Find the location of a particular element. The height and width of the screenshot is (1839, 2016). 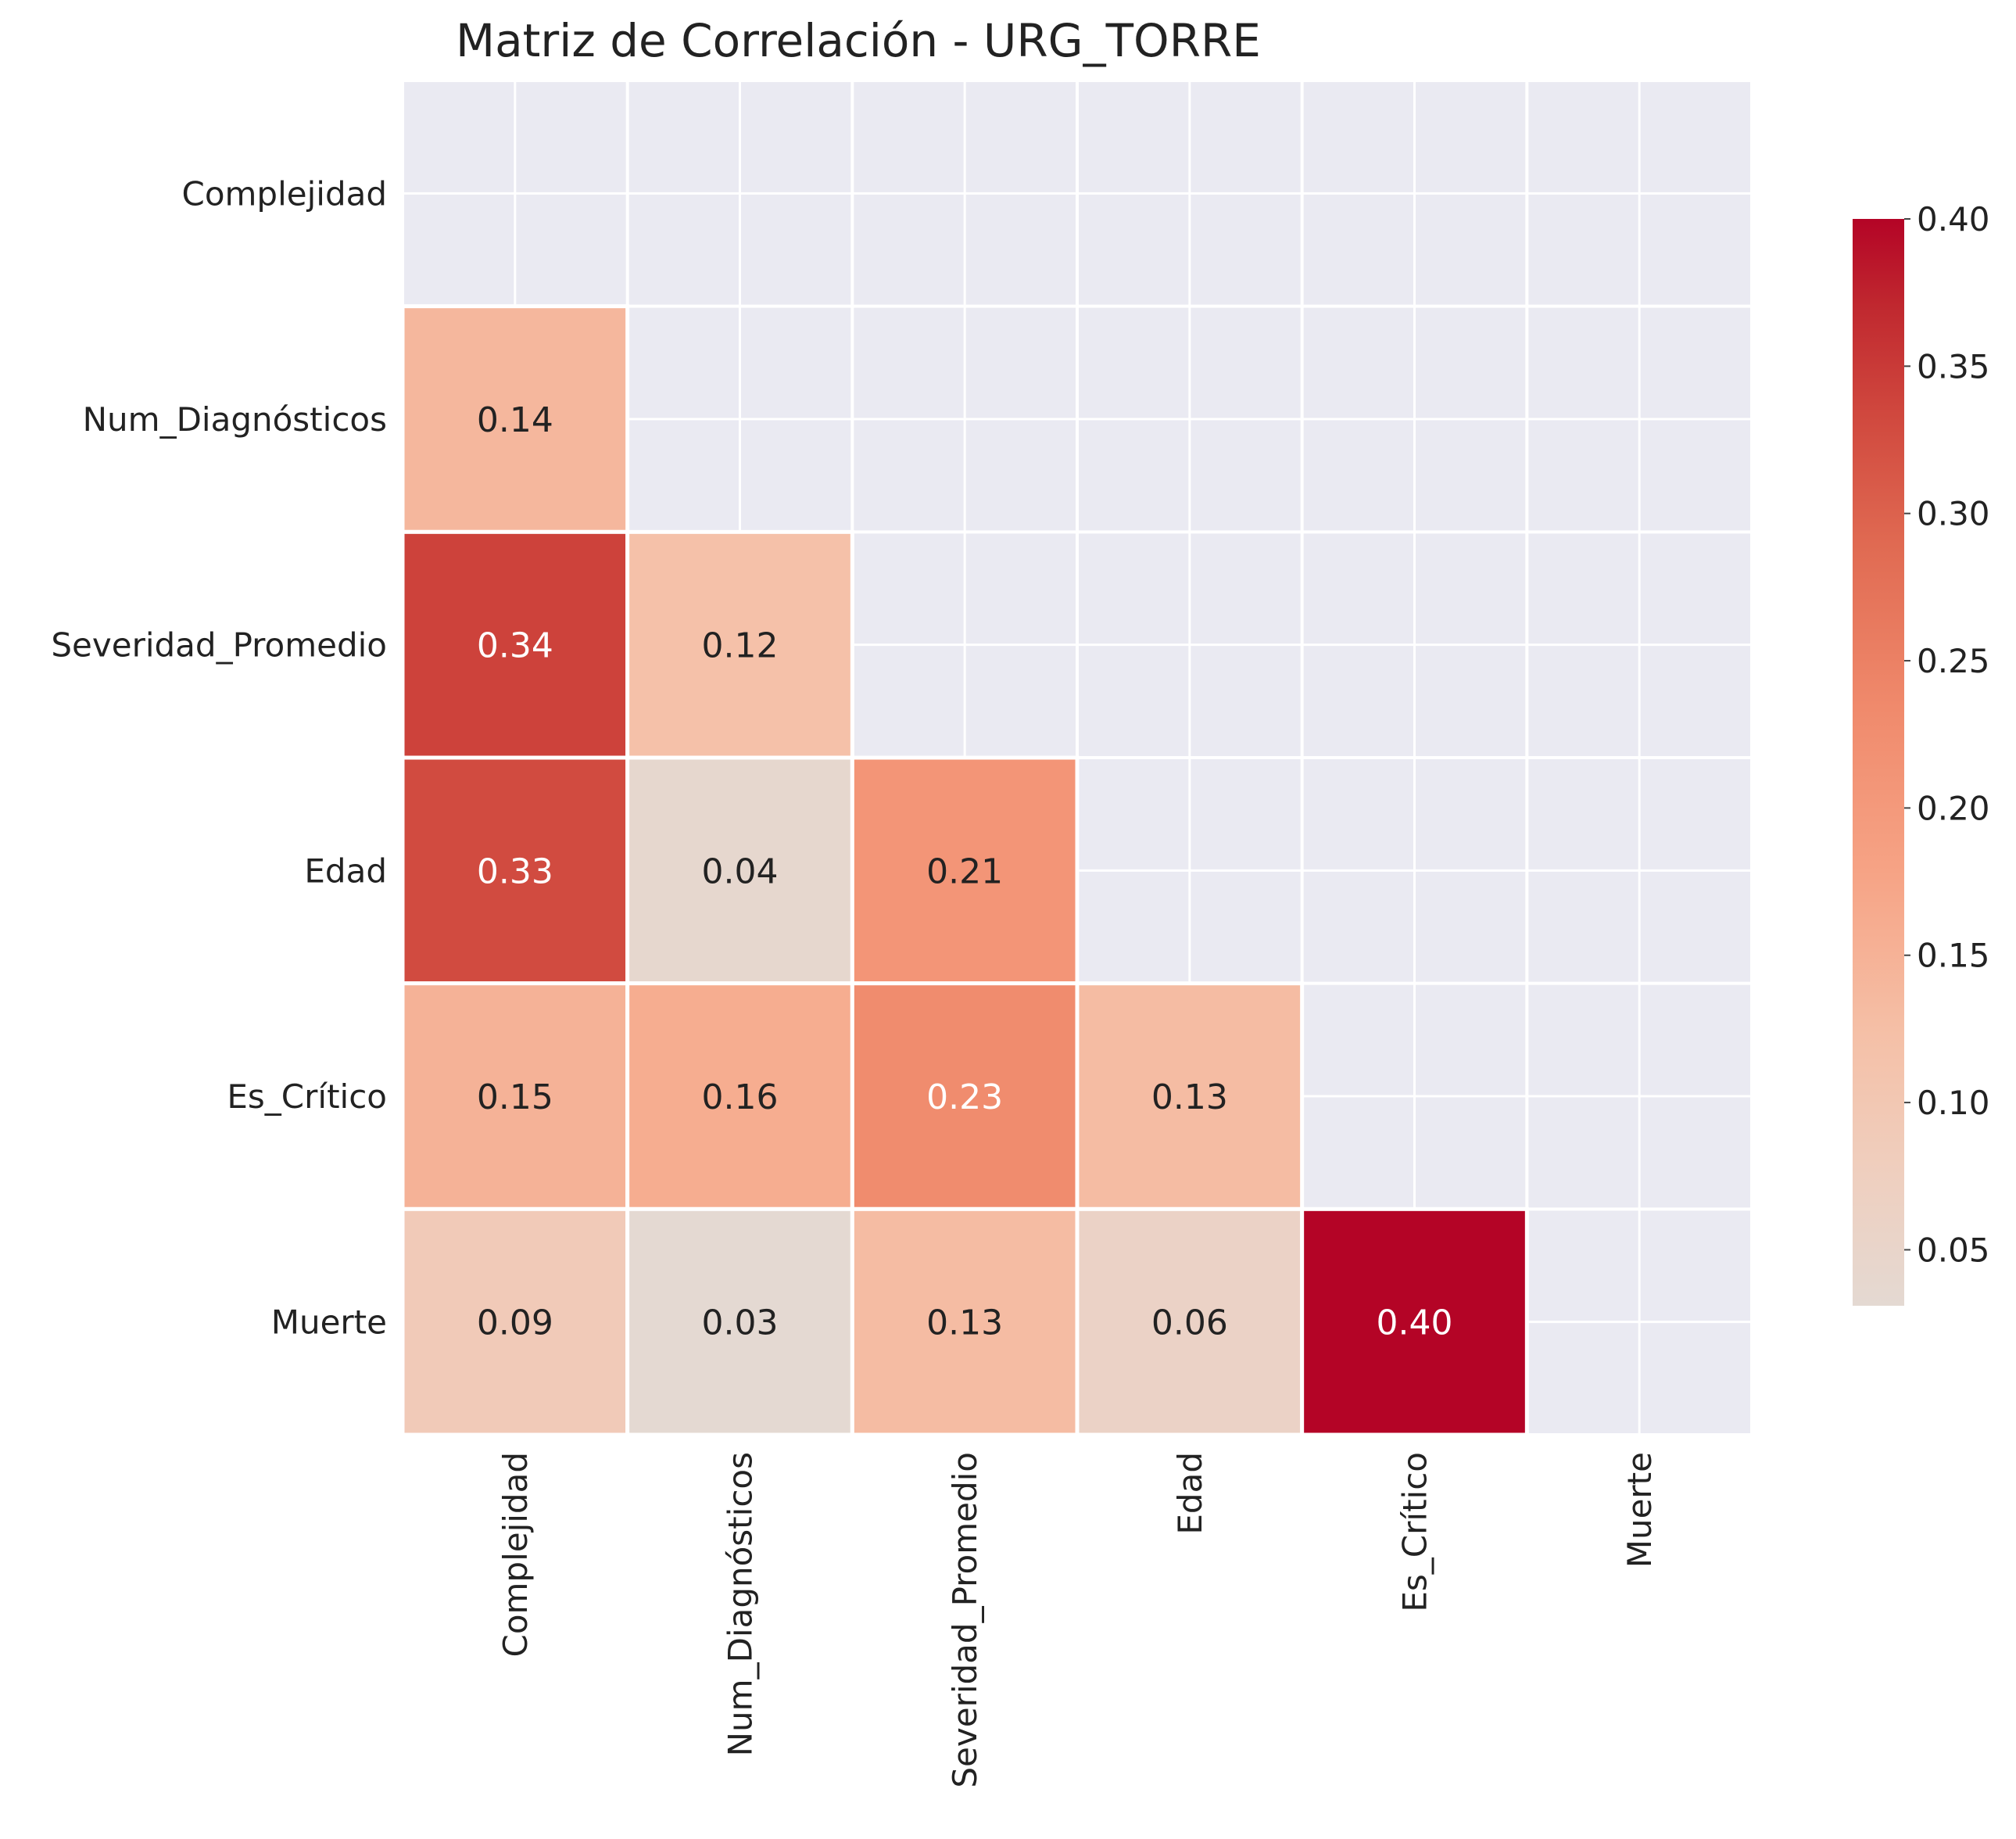

colorbar-tick-label: 0.25 is located at coordinates (1953, 661).